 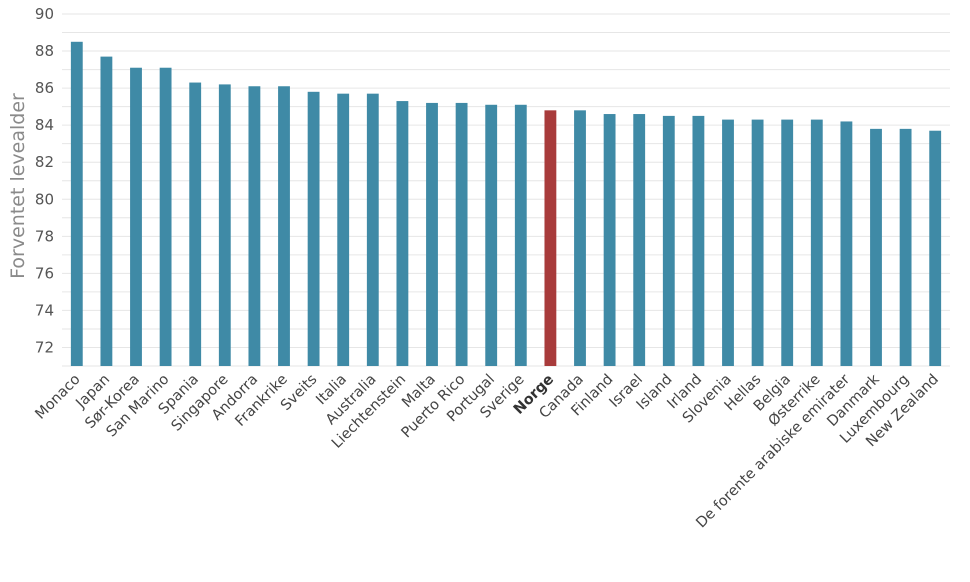 I want to click on bar-irland, so click(x=698, y=240).